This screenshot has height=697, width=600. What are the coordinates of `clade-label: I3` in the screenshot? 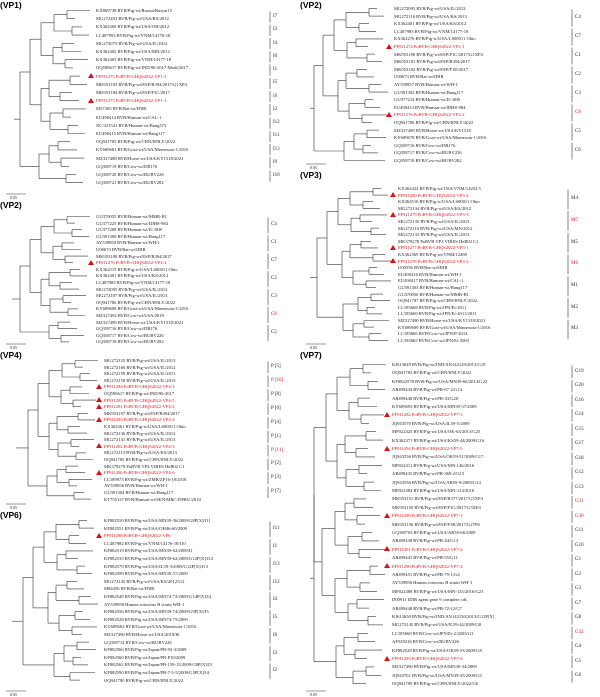 It's located at (275, 653).